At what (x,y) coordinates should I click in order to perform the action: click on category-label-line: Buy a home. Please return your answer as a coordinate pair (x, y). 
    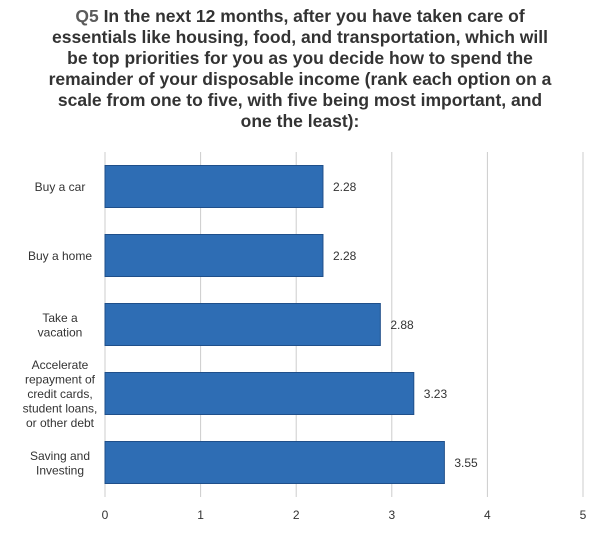
    Looking at the image, I should click on (60, 256).